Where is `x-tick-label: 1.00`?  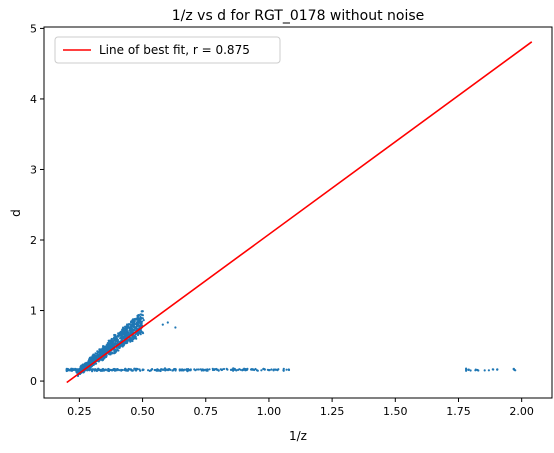 x-tick-label: 1.00 is located at coordinates (269, 411).